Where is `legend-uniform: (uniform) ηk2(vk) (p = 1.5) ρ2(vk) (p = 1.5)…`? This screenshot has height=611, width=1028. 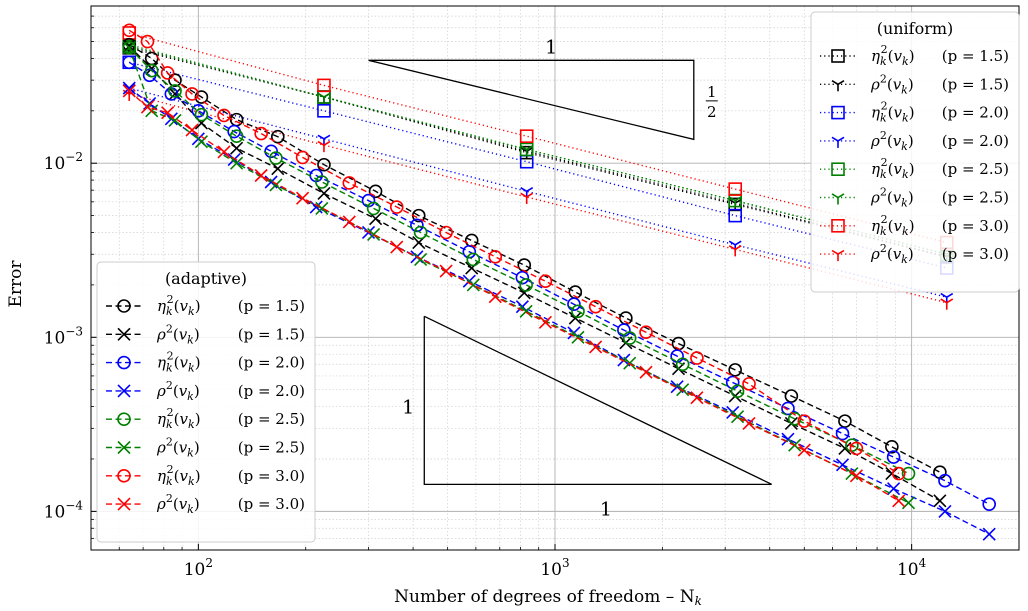 legend-uniform: (uniform) ηk2(vk) (p = 1.5) ρ2(vk) (p = 1.5)… is located at coordinates (915, 152).